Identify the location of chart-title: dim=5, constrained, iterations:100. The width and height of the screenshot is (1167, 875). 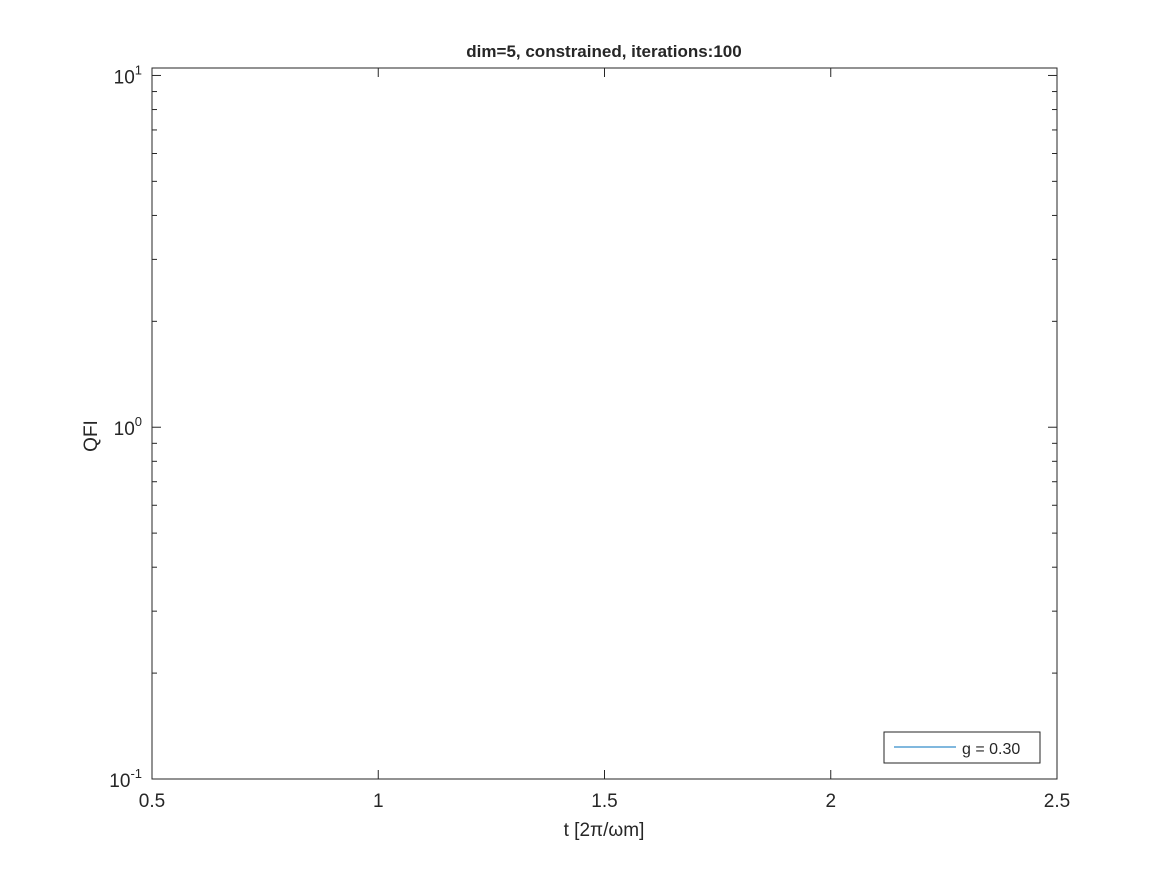
(603, 51).